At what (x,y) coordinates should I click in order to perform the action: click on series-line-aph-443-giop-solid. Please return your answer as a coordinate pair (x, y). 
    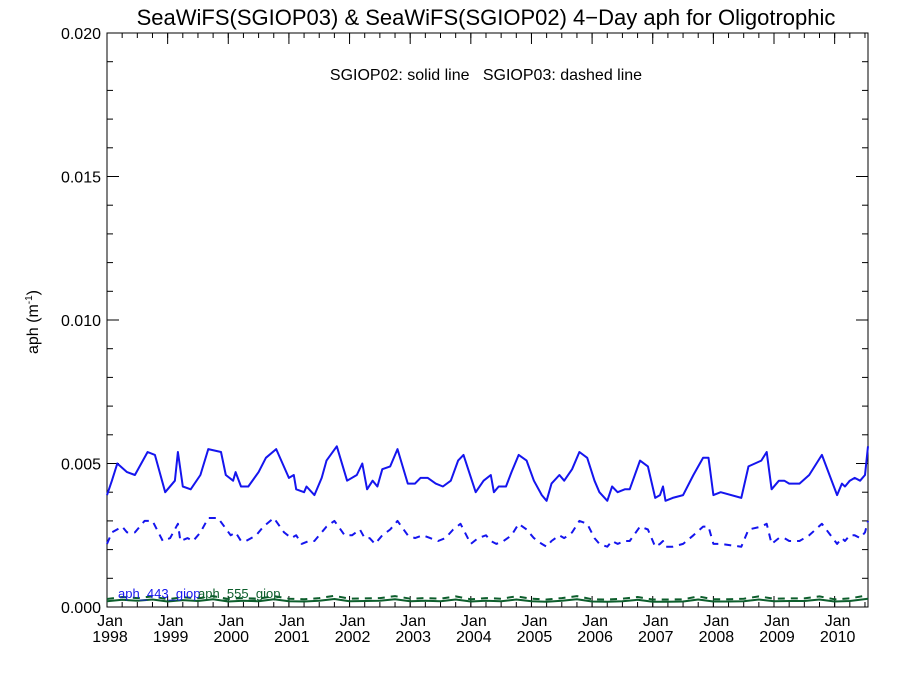
    Looking at the image, I should click on (487, 473).